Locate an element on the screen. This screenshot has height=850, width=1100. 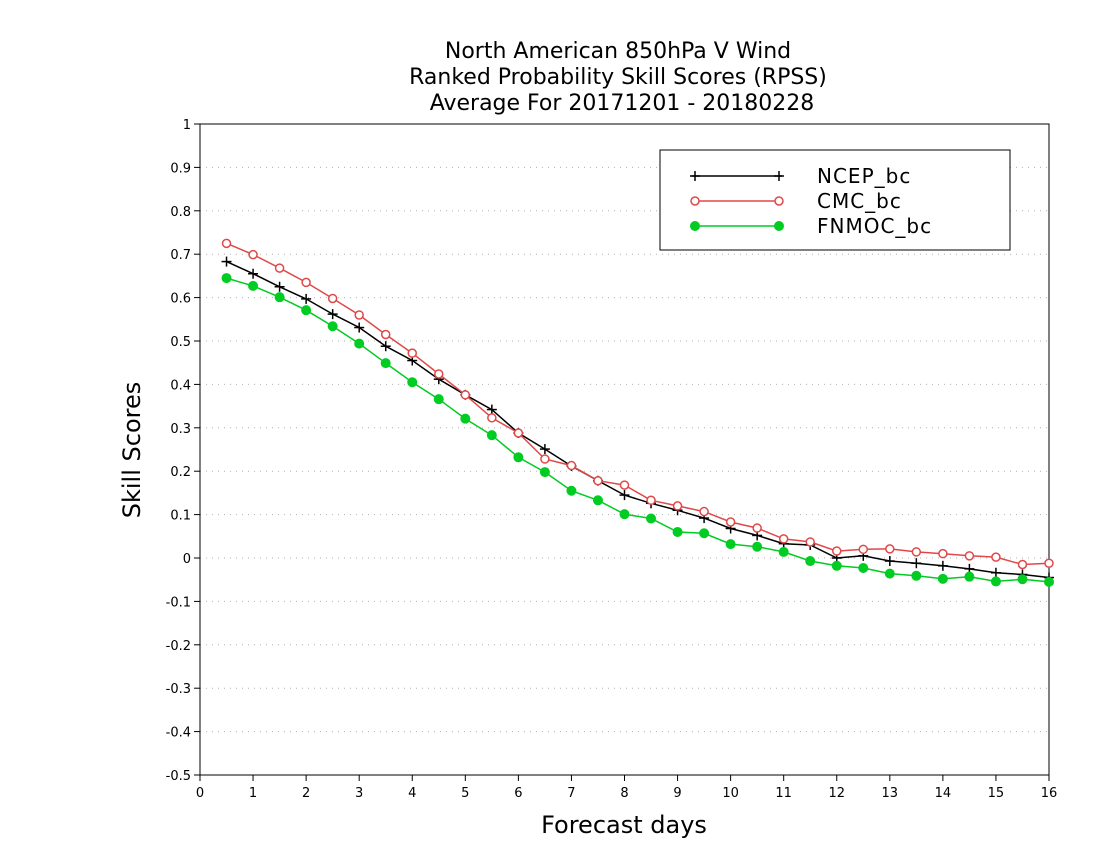
x-axis-label: Forecast days is located at coordinates (624, 825).